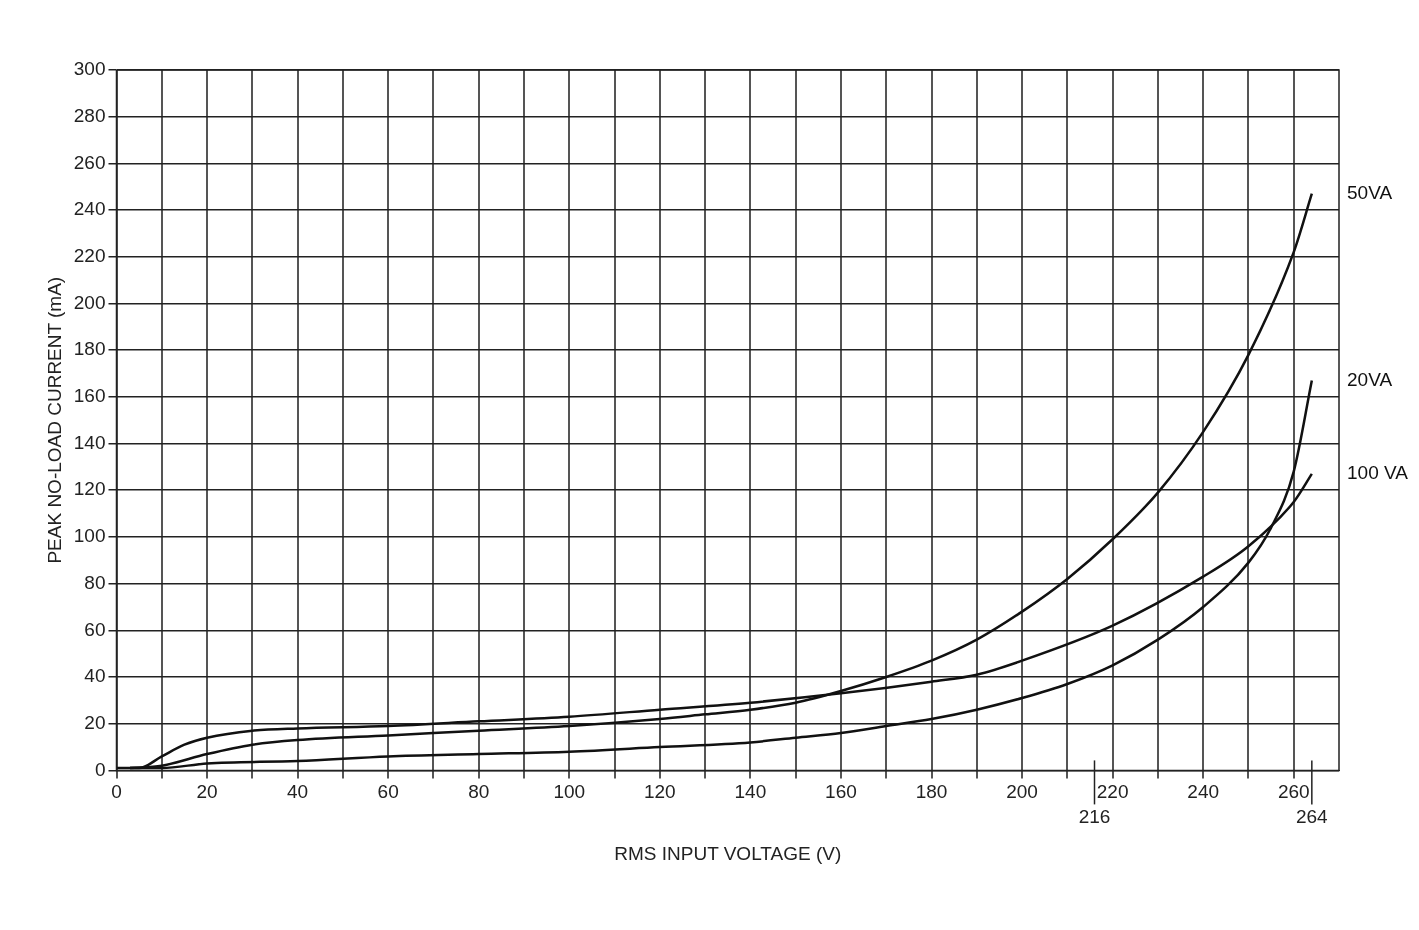  I want to click on y-tick-label: 80, so click(95, 582).